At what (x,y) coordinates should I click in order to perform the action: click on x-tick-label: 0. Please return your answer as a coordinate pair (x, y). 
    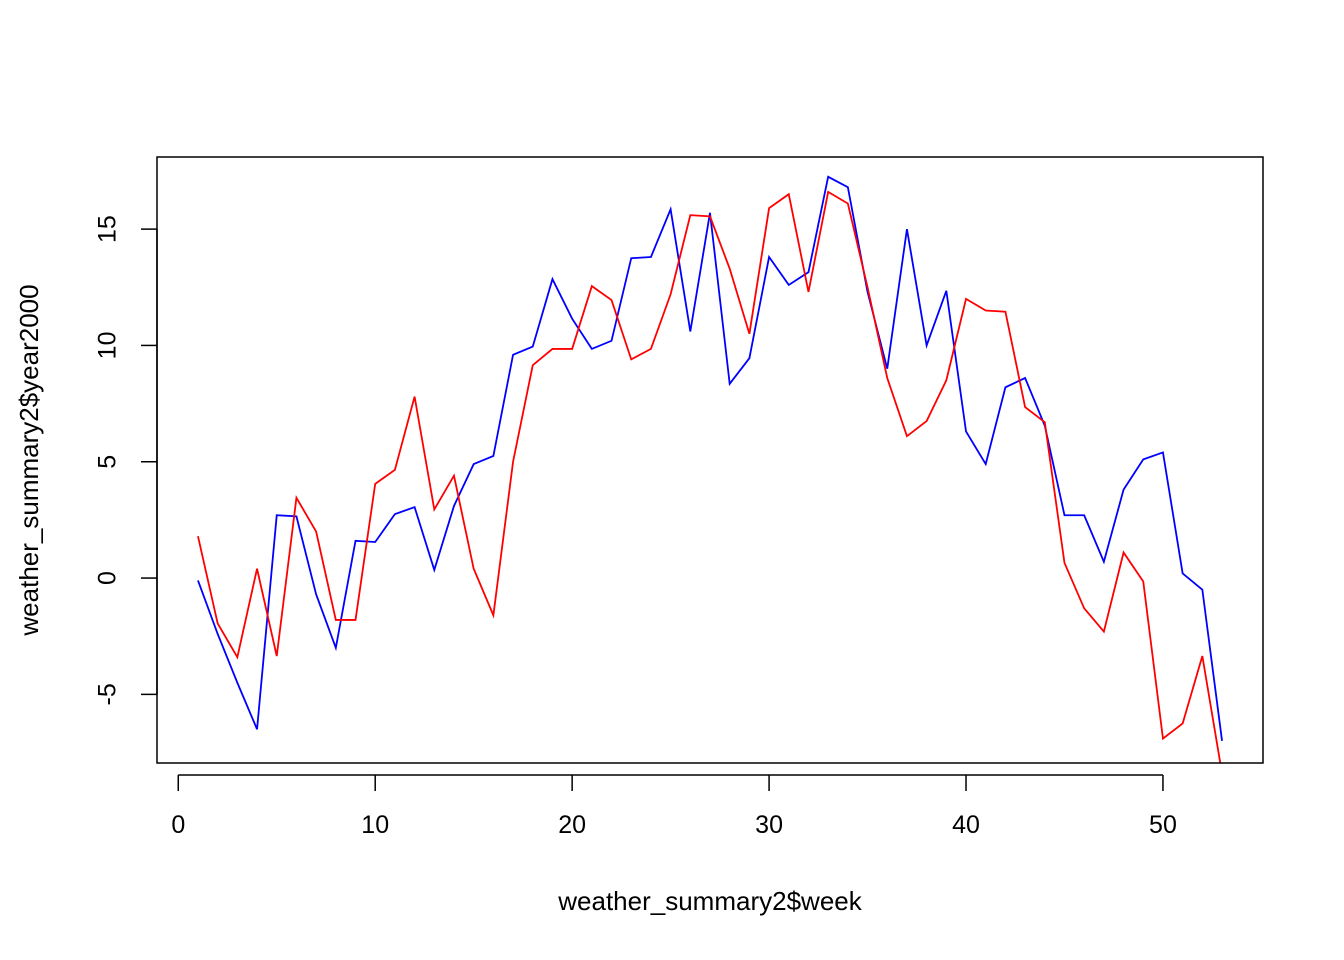
    Looking at the image, I should click on (178, 825).